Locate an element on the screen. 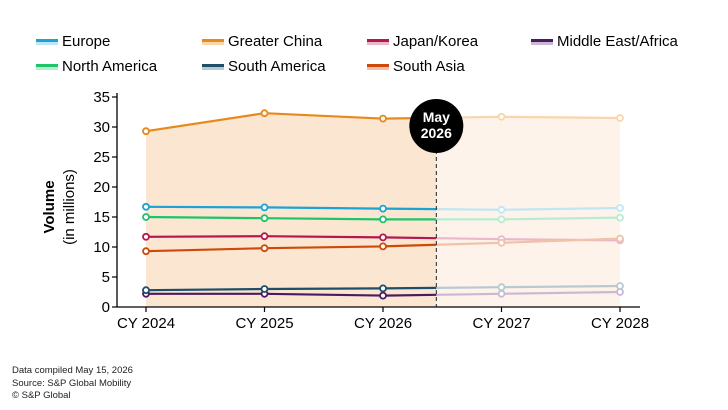  x-tick-label-4: CY 2027 is located at coordinates (501, 323).